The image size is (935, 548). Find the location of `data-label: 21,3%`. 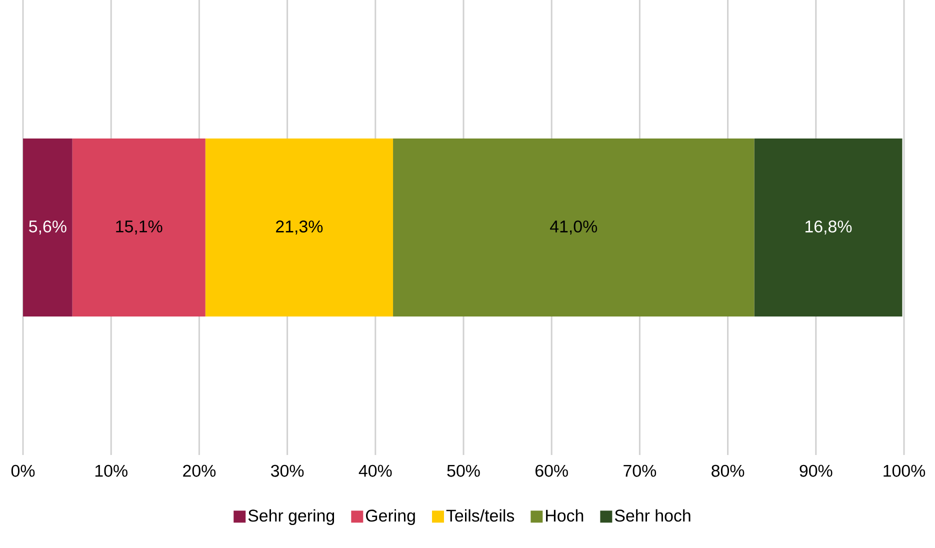

data-label: 21,3% is located at coordinates (299, 227).